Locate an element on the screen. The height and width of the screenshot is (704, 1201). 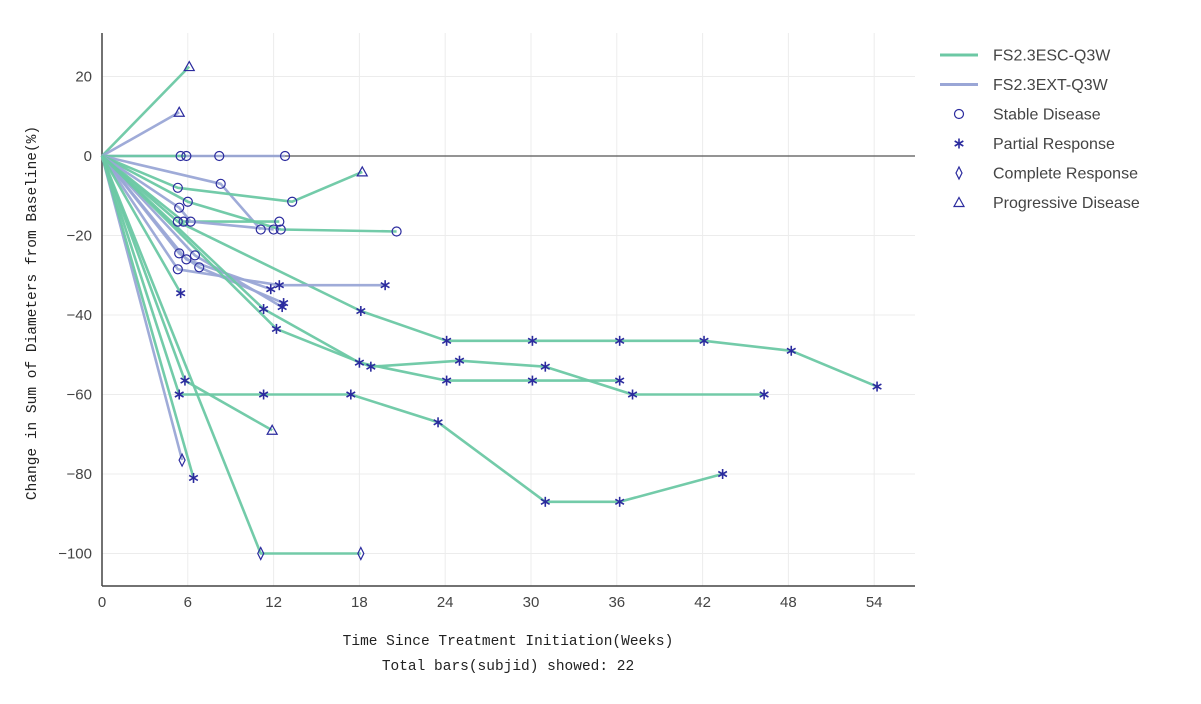
x-tick-label: 30 is located at coordinates (531, 602).